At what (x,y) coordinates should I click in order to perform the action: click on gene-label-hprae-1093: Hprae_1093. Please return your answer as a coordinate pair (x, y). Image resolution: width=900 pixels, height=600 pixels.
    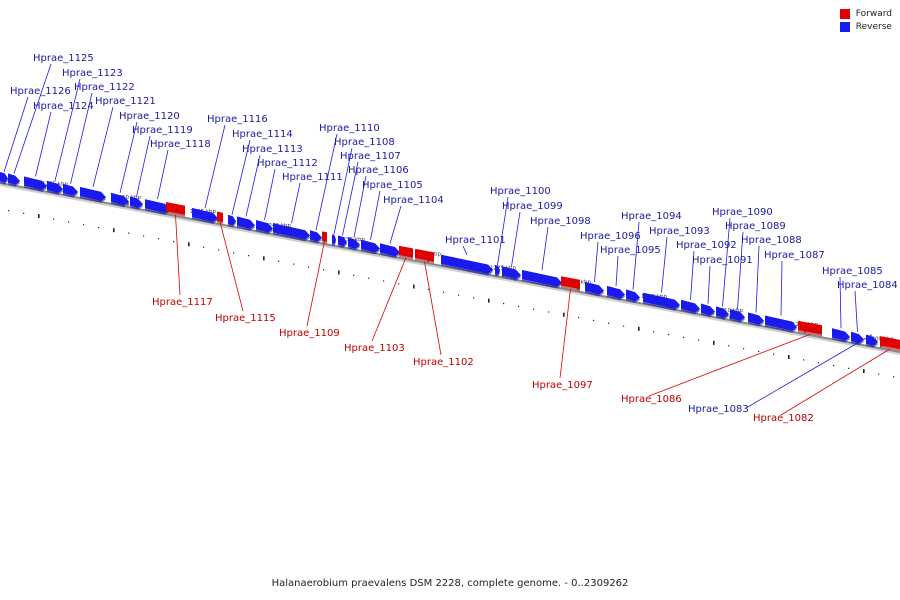
    Looking at the image, I should click on (679, 231).